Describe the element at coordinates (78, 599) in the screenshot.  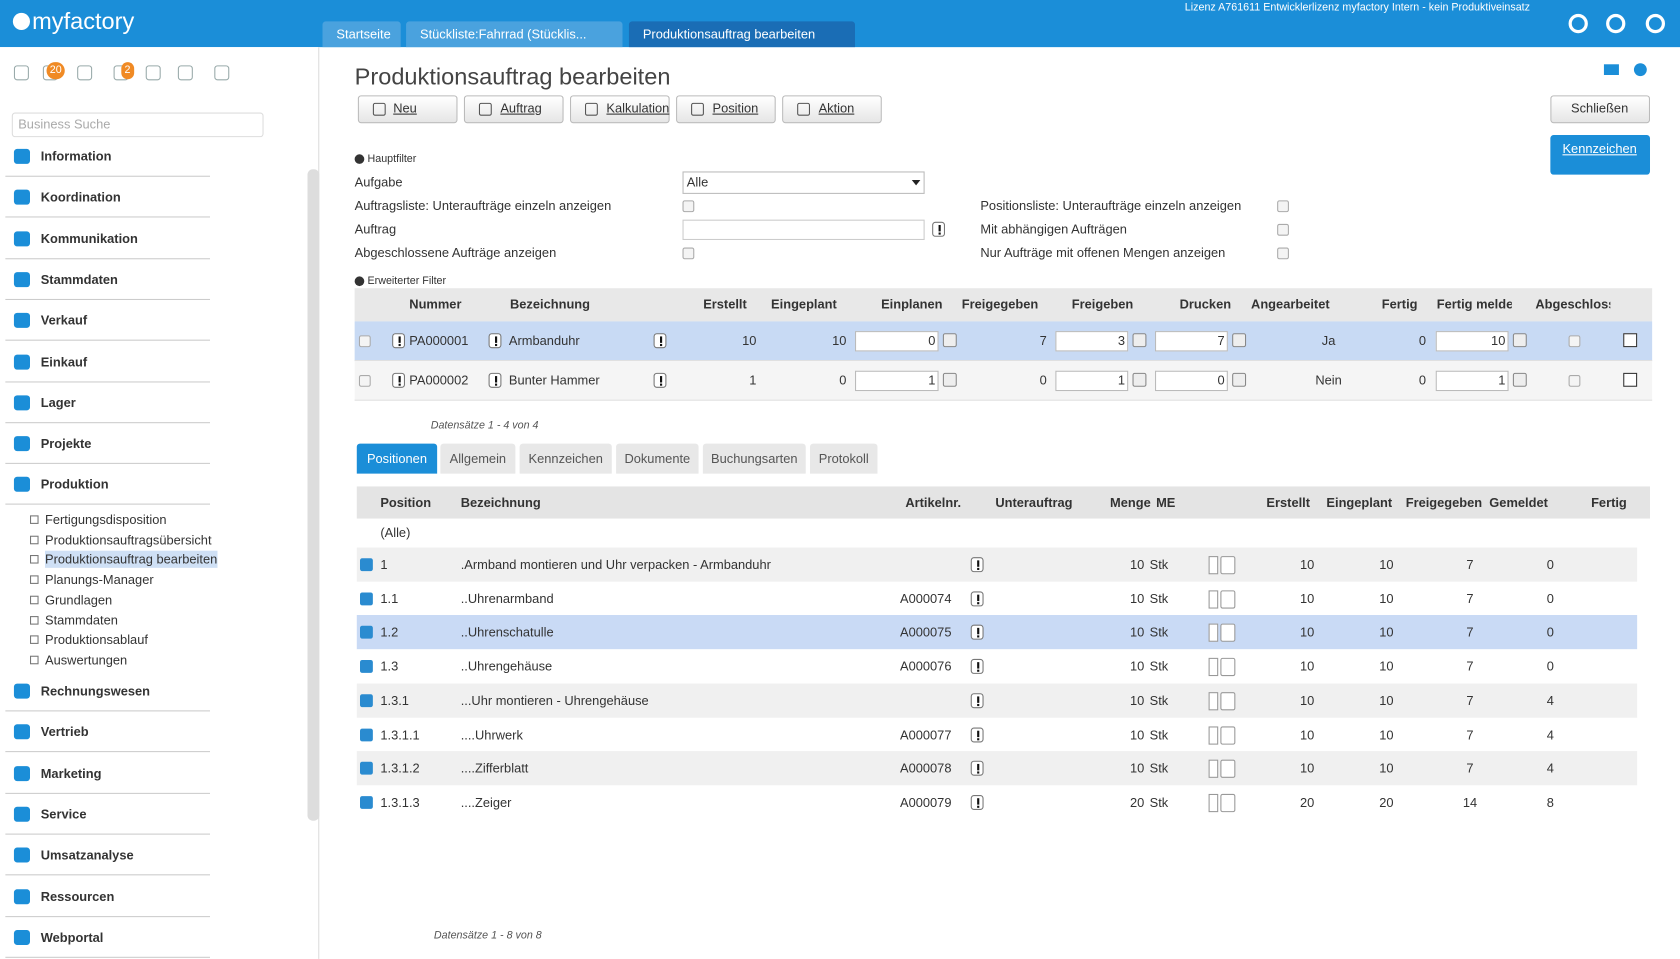
I see `submenu-item: Grundlagen` at that location.